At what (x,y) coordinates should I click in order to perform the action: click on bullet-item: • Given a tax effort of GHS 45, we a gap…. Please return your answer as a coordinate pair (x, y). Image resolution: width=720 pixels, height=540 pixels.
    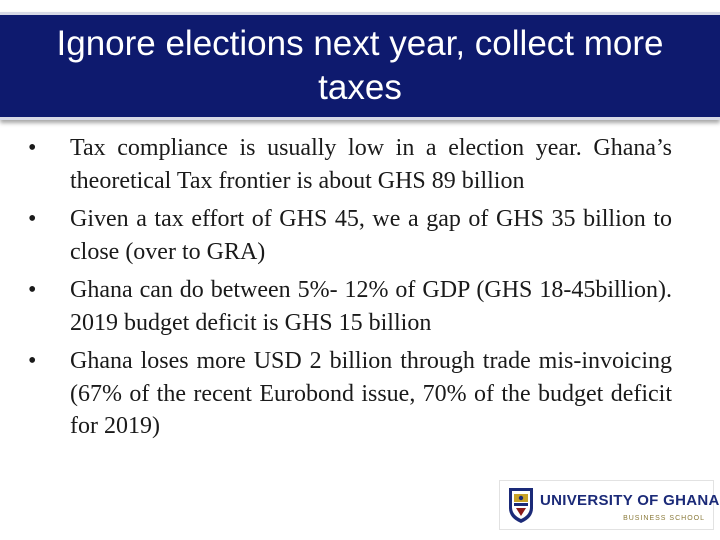
    Looking at the image, I should click on (350, 235).